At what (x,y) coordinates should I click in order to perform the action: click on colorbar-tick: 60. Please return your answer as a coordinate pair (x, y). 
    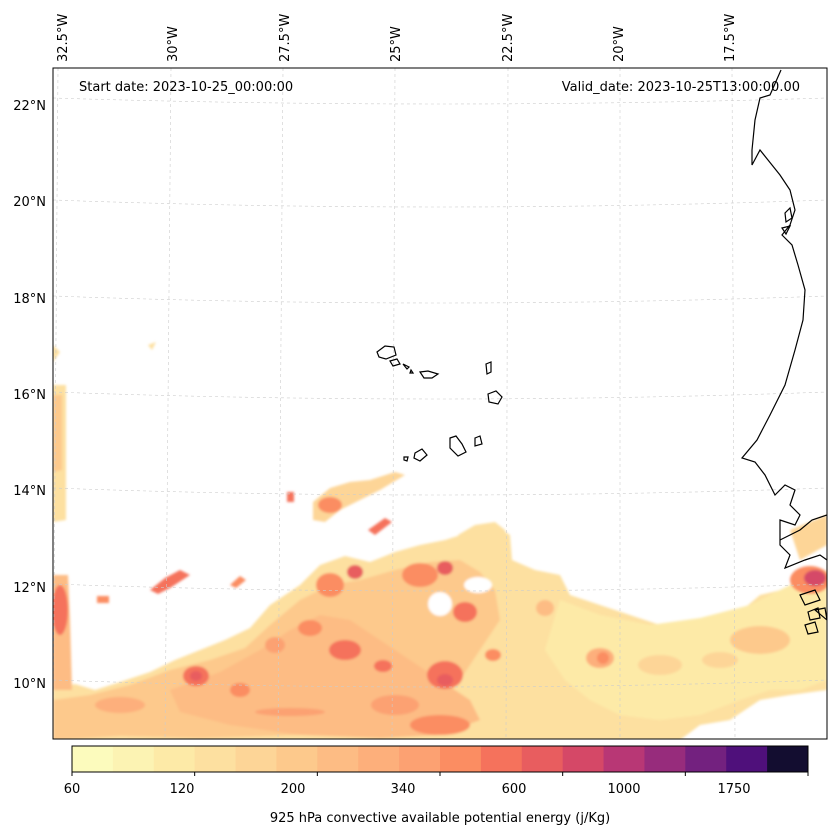
    Looking at the image, I should click on (72, 789).